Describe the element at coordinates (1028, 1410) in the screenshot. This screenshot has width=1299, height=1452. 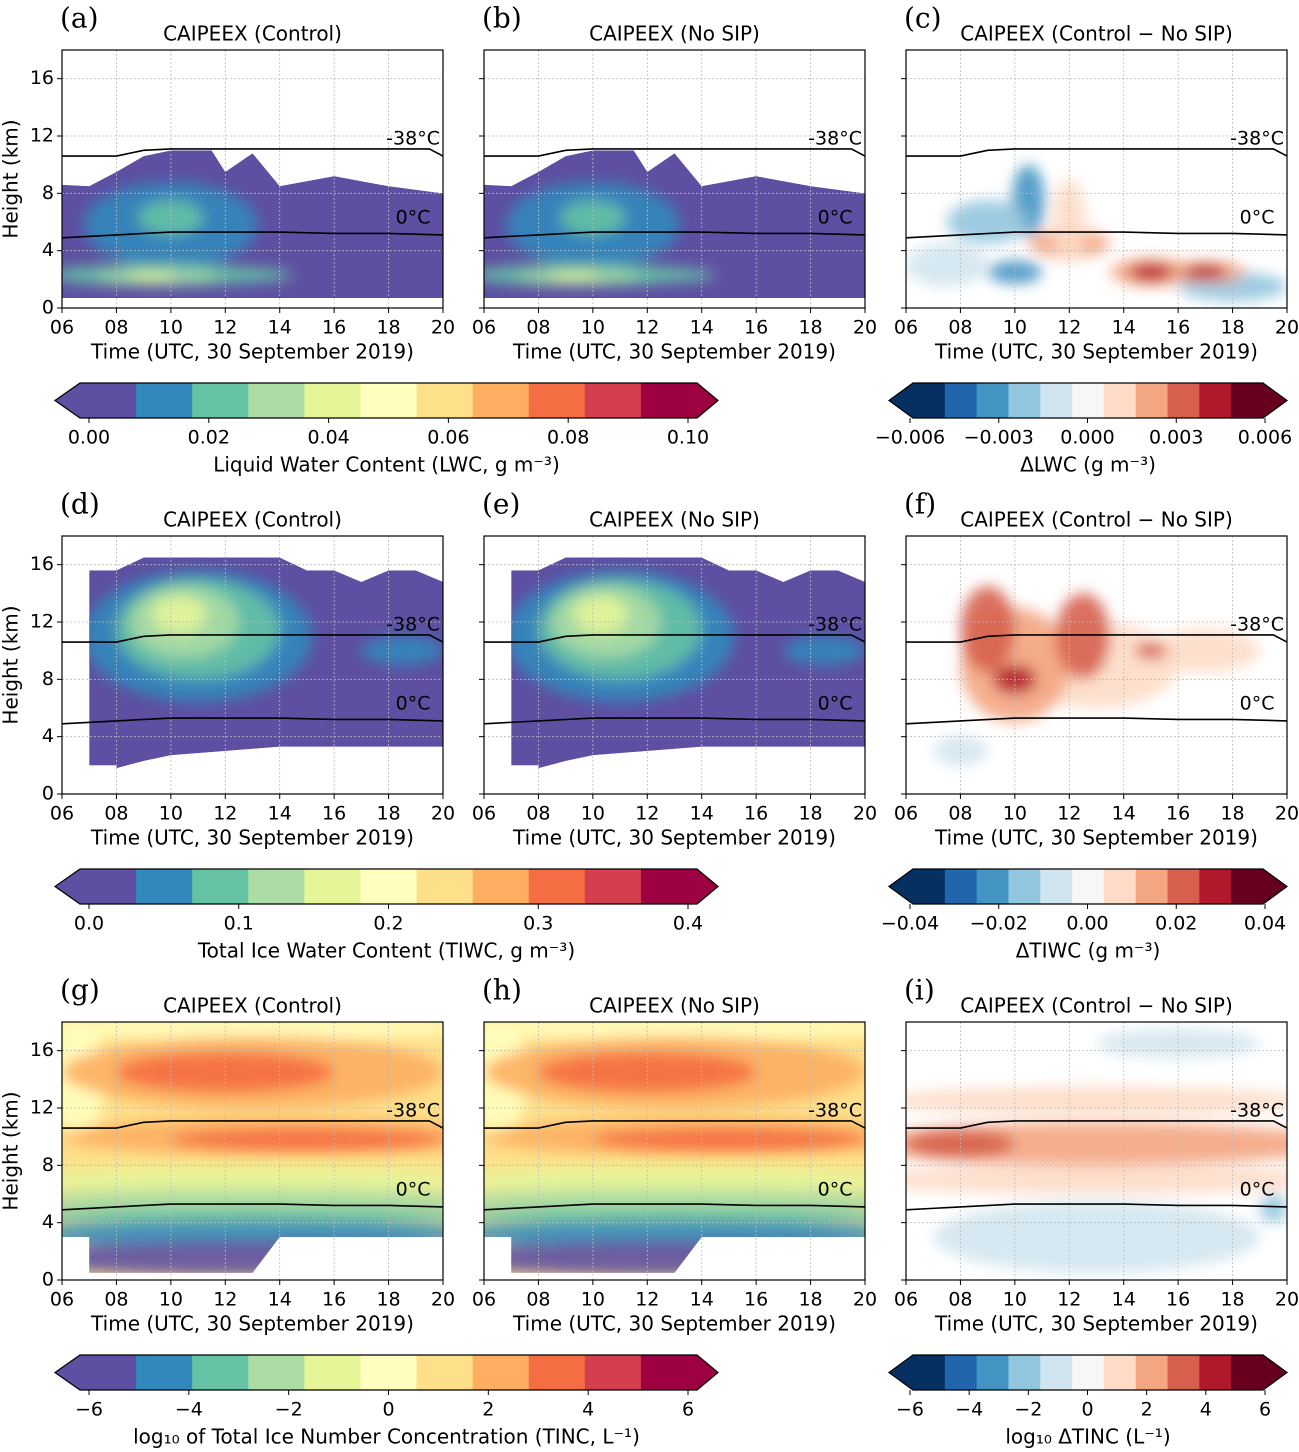
I see `colorbar-tick-label: −2` at that location.